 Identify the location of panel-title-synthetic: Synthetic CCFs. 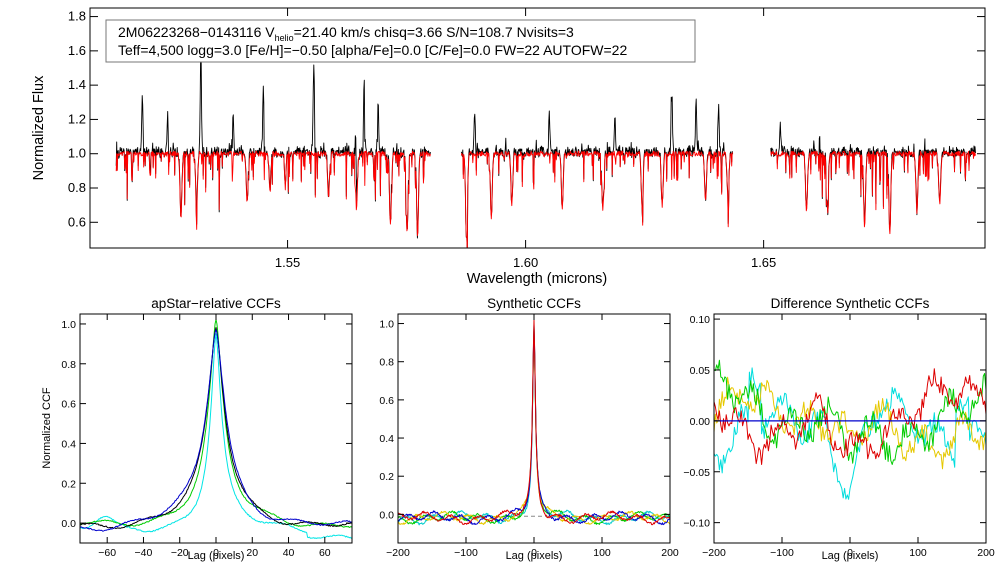
(534, 303).